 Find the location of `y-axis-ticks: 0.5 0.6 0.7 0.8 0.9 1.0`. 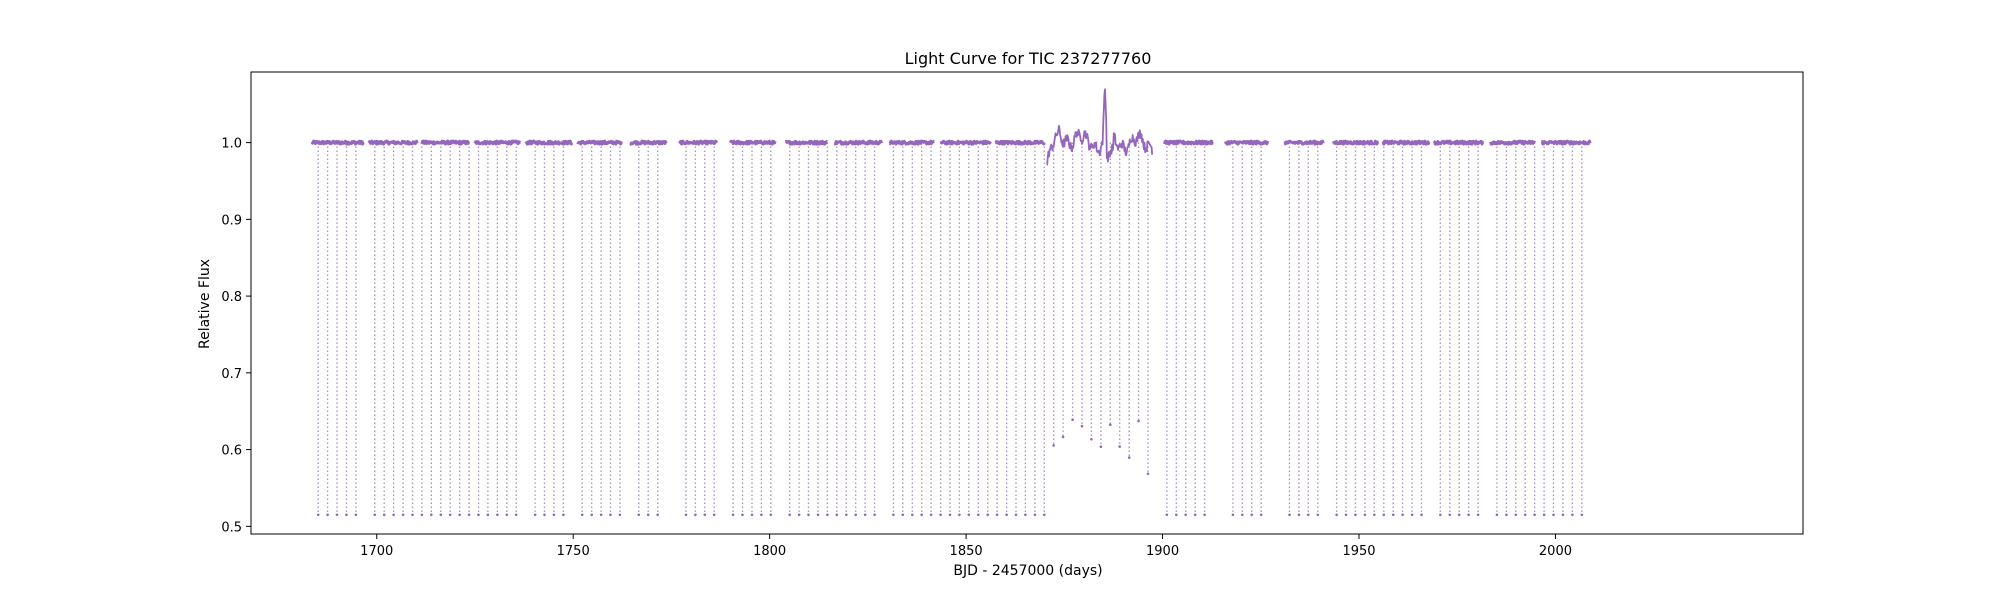

y-axis-ticks: 0.5 0.6 0.7 0.8 0.9 1.0 is located at coordinates (236, 336).